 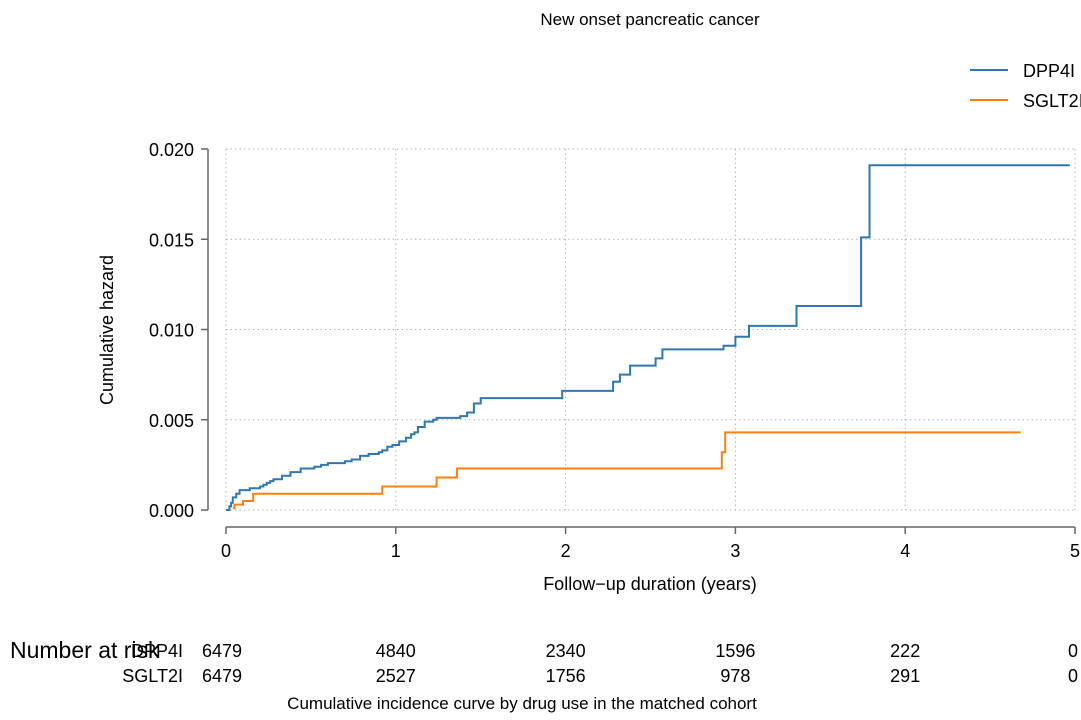 What do you see at coordinates (566, 551) in the screenshot?
I see `x-tick-label-2: 2` at bounding box center [566, 551].